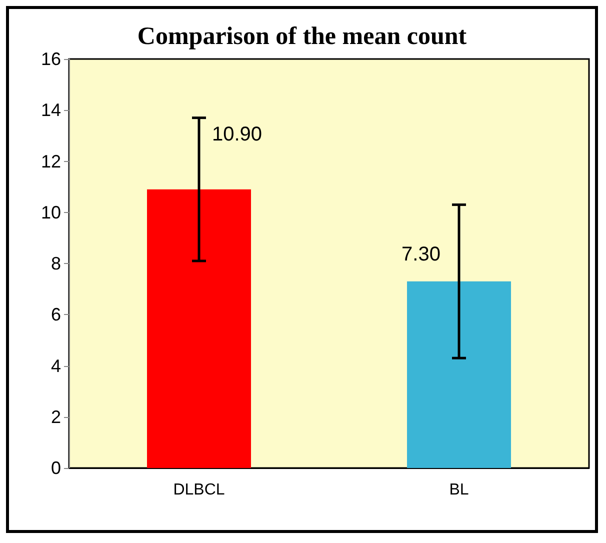  What do you see at coordinates (55, 416) in the screenshot?
I see `y-tick-label: 2` at bounding box center [55, 416].